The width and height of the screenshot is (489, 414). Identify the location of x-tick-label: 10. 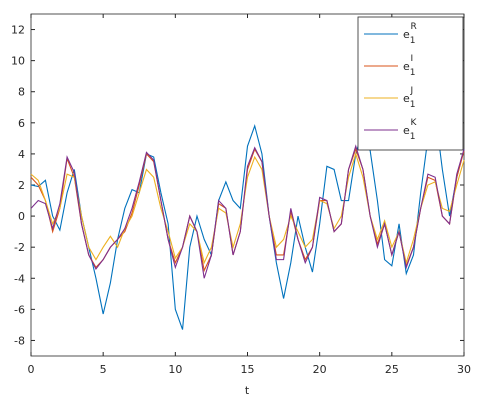
(175, 369).